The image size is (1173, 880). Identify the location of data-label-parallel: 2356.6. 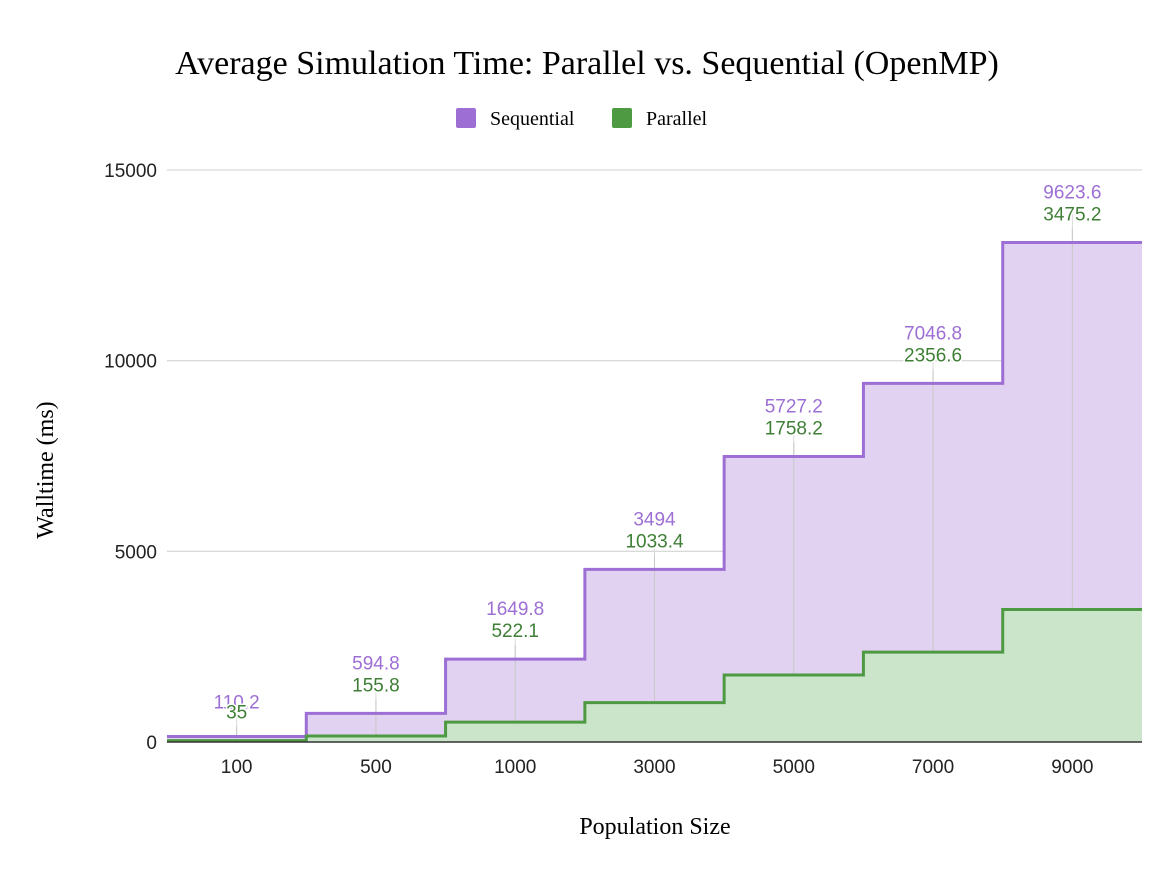
(933, 355).